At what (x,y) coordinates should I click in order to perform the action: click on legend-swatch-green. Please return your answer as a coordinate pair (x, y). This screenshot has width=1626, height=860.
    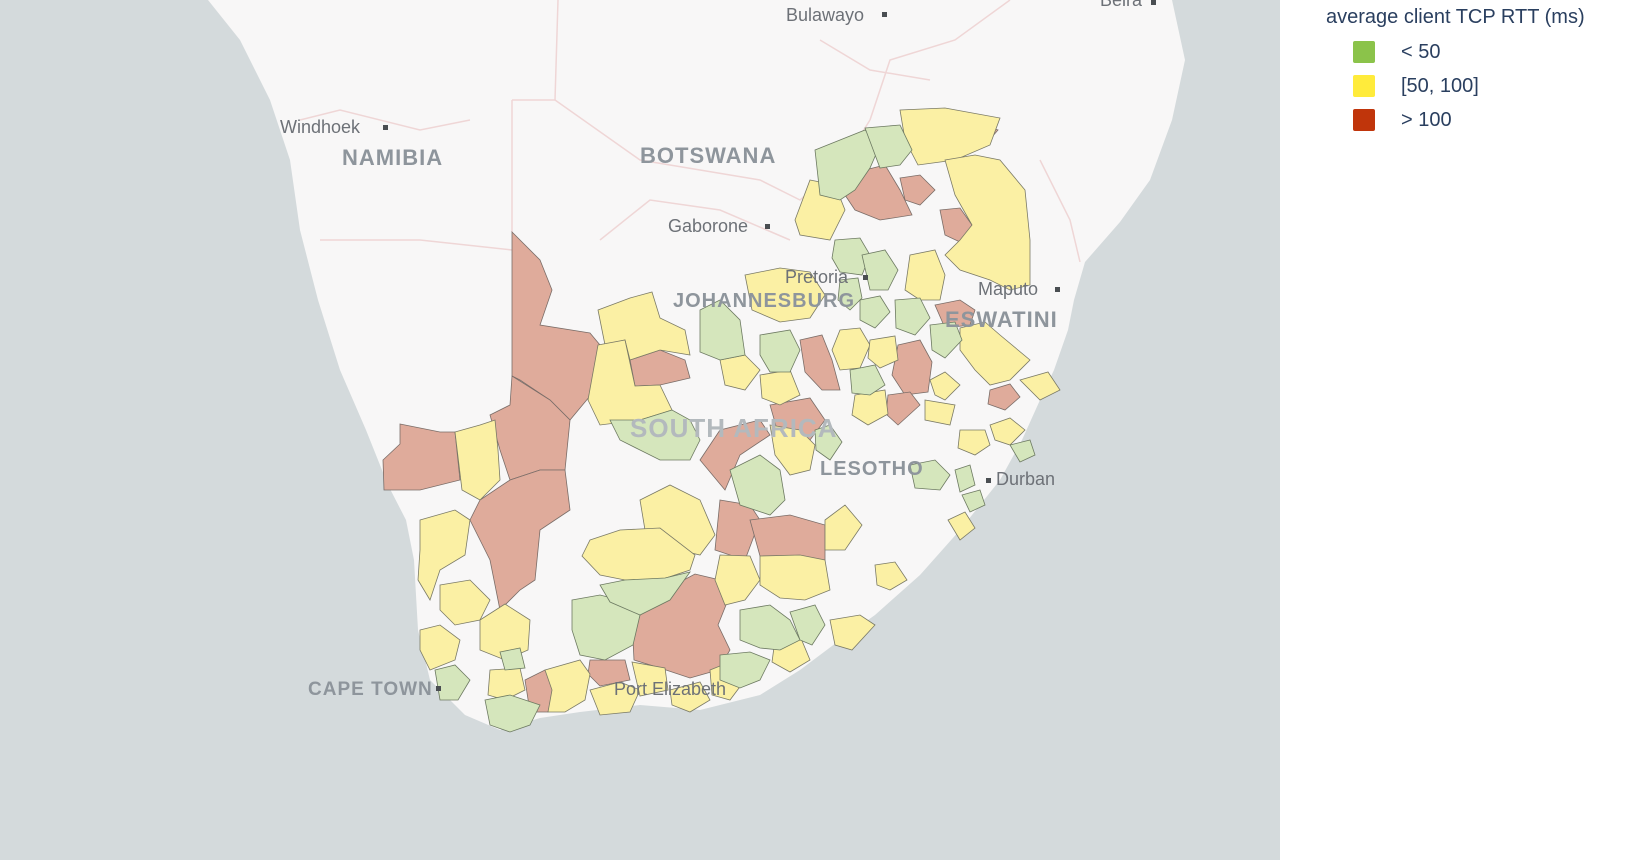
    Looking at the image, I should click on (1364, 52).